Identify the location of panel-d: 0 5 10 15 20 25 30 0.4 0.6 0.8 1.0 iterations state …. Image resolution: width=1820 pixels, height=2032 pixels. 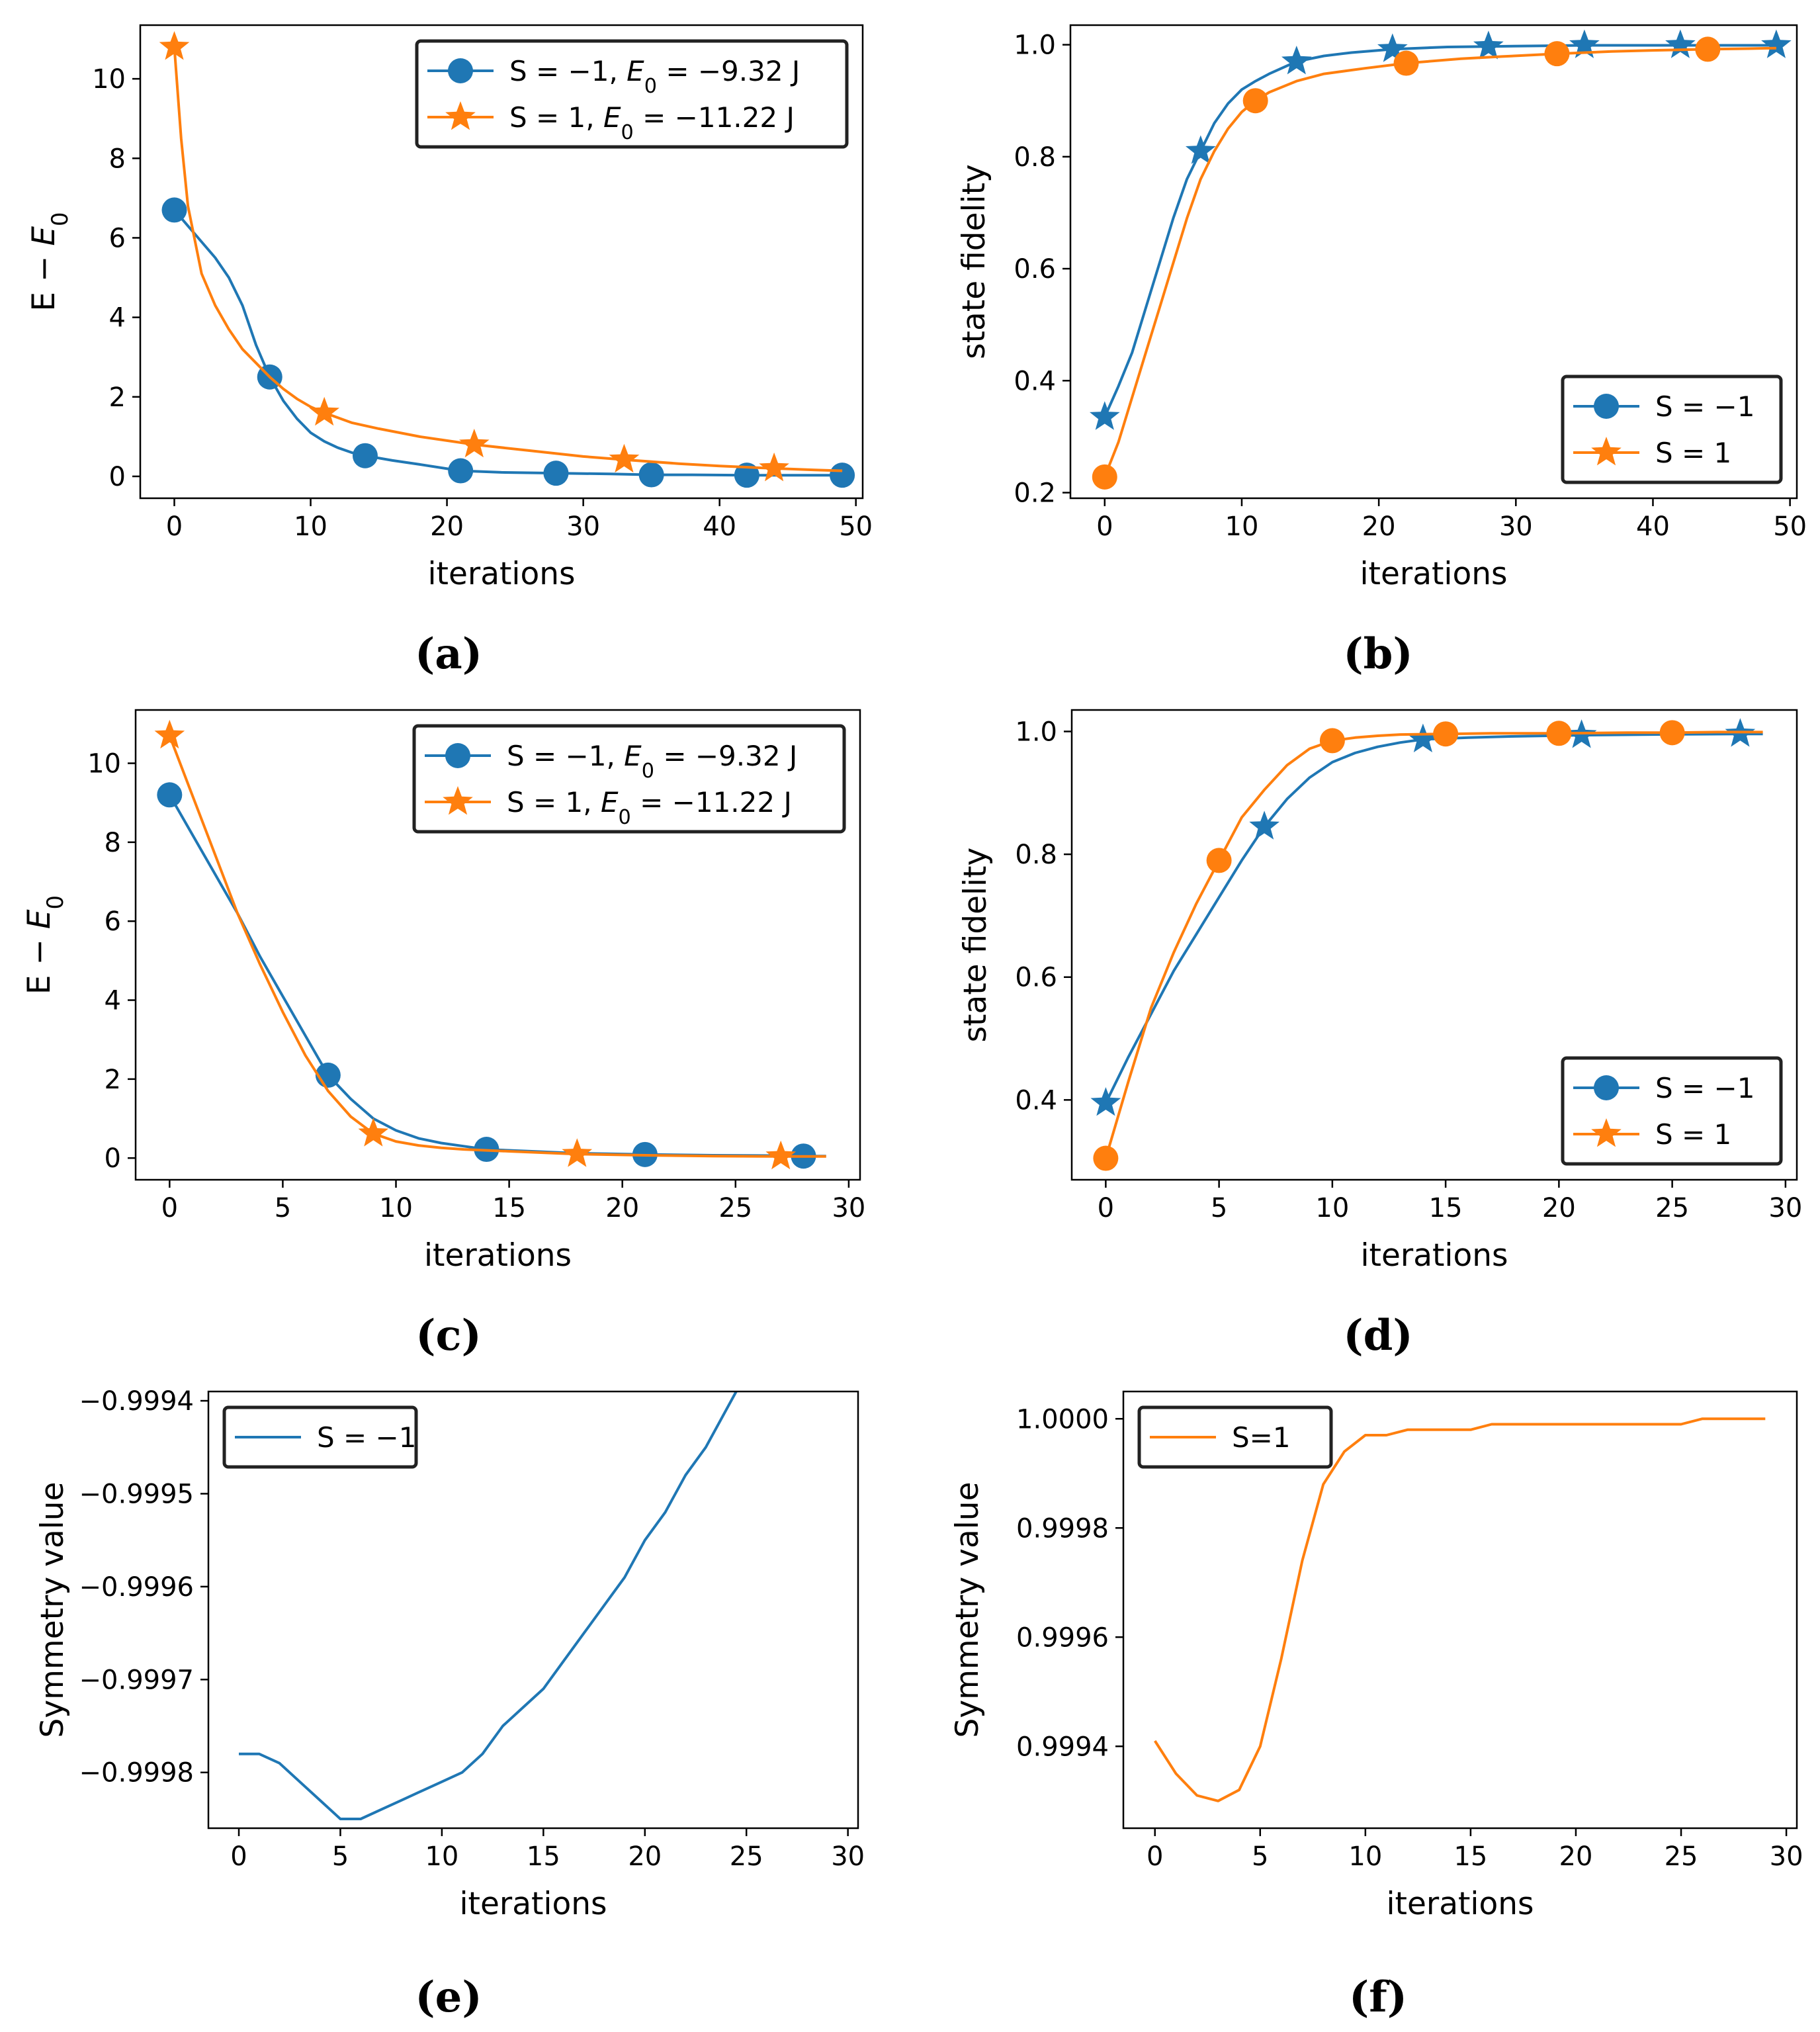
(1379, 1034).